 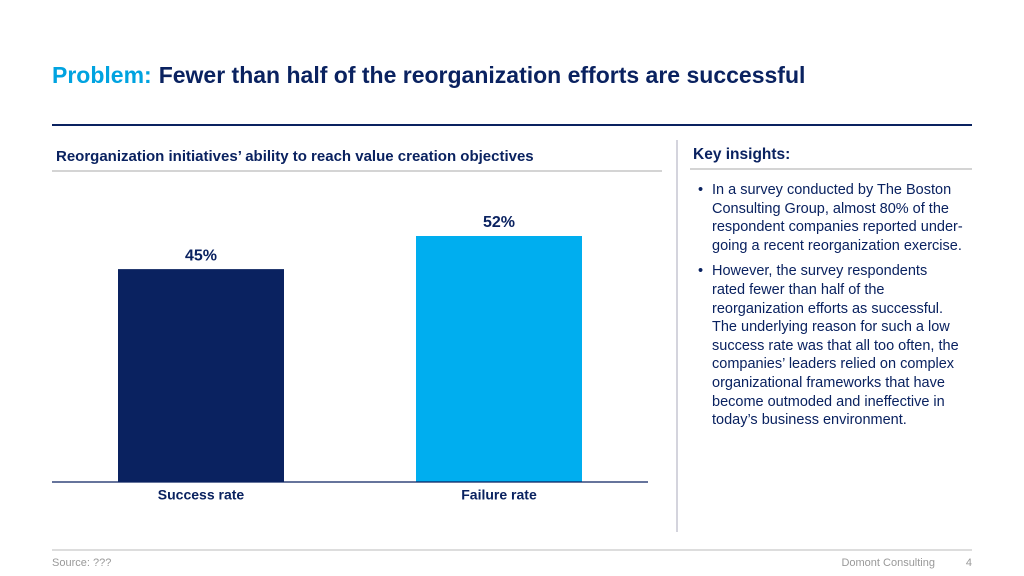 I want to click on x-tick-label: Success rate, so click(x=201, y=495).